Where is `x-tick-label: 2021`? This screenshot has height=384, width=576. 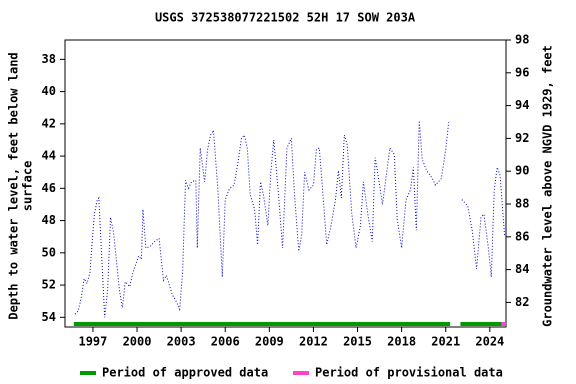
x-tick-label: 2021 is located at coordinates (445, 342).